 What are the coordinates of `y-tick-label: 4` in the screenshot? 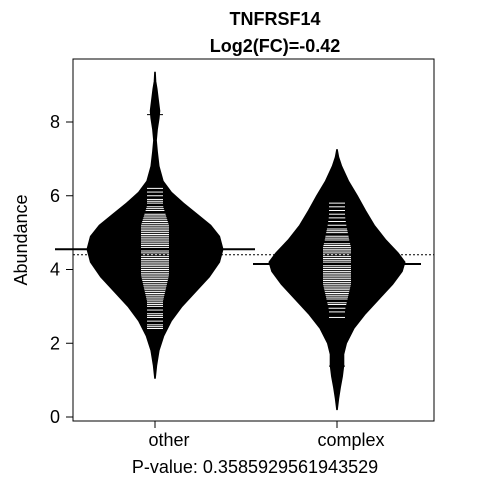 It's located at (55, 270).